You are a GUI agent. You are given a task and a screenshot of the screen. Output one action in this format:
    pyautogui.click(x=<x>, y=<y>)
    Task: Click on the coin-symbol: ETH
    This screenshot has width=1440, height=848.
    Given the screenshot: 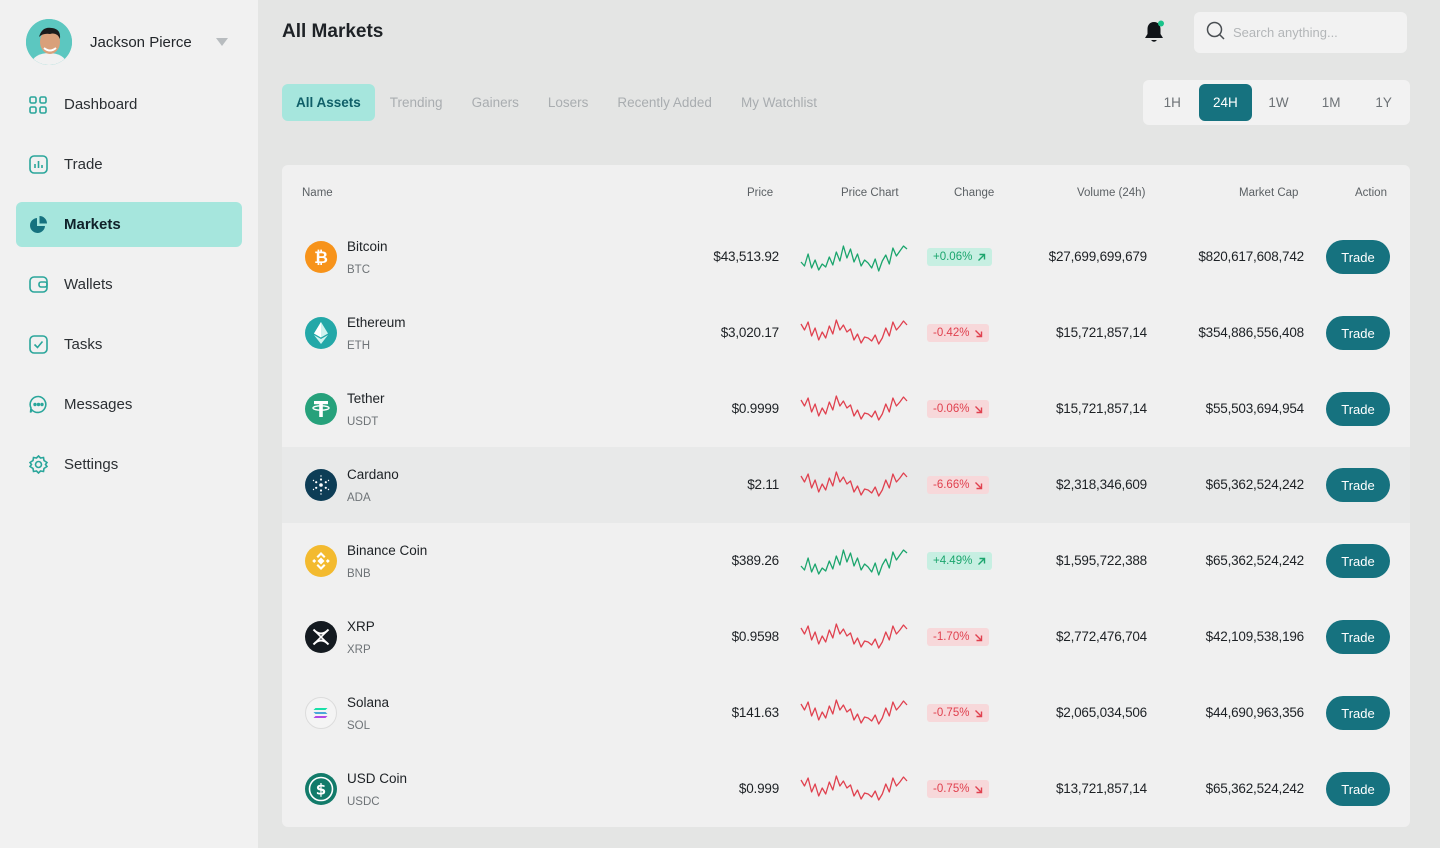 What is the action you would take?
    pyautogui.click(x=358, y=346)
    